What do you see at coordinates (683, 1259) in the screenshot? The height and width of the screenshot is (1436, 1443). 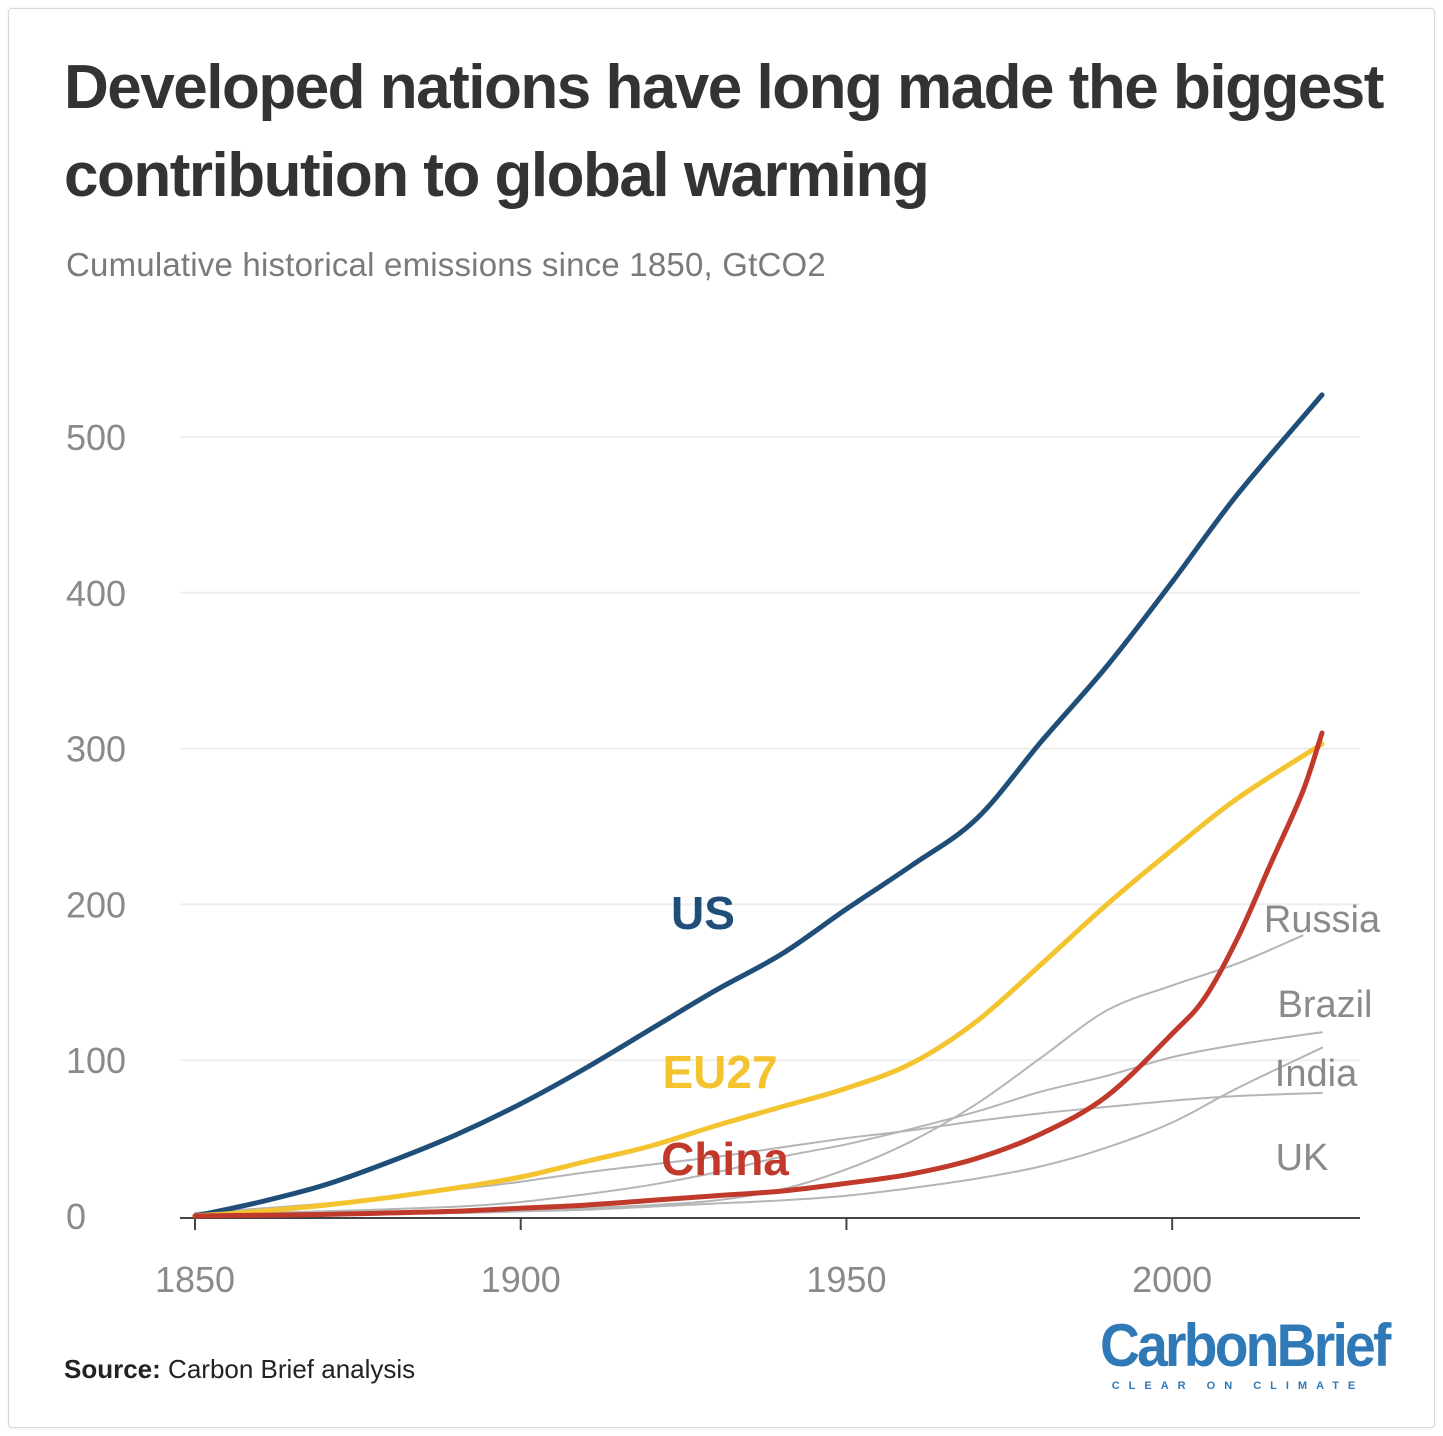 I see `x-axis-ticks: 1850 1900 1950 2000` at bounding box center [683, 1259].